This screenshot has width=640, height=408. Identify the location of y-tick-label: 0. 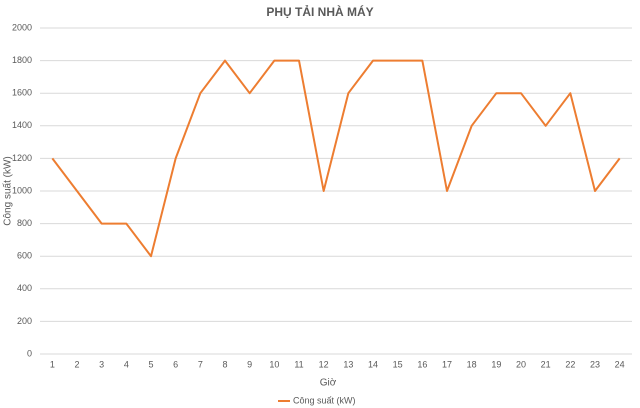
(29, 353).